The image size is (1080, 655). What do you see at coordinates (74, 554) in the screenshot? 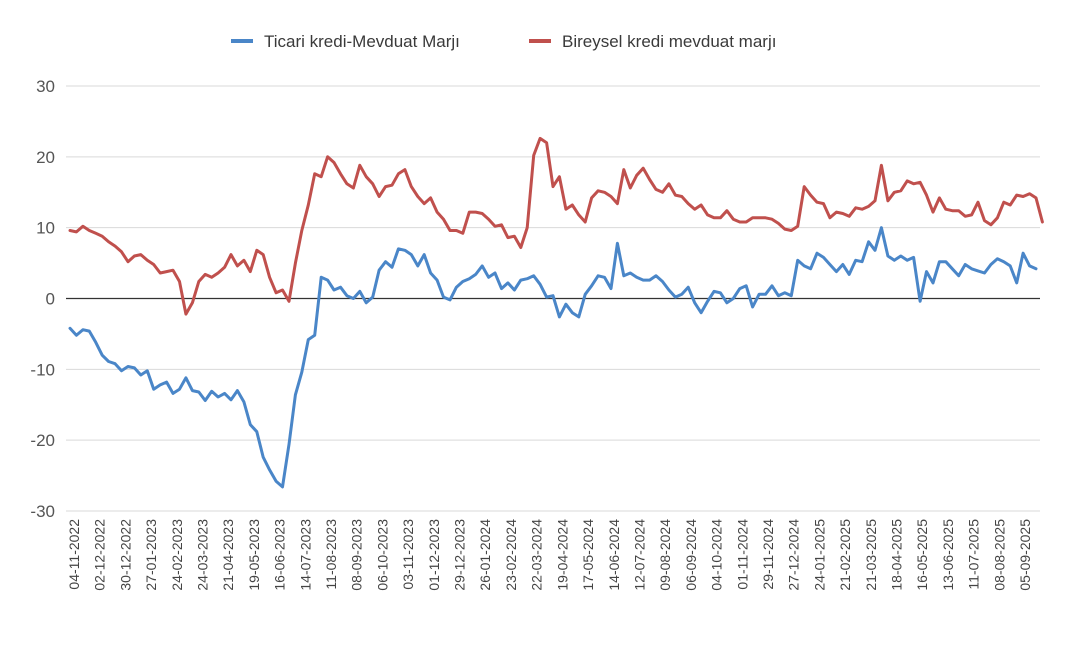
I see `x-tick-label: 04-11-2022` at bounding box center [74, 554].